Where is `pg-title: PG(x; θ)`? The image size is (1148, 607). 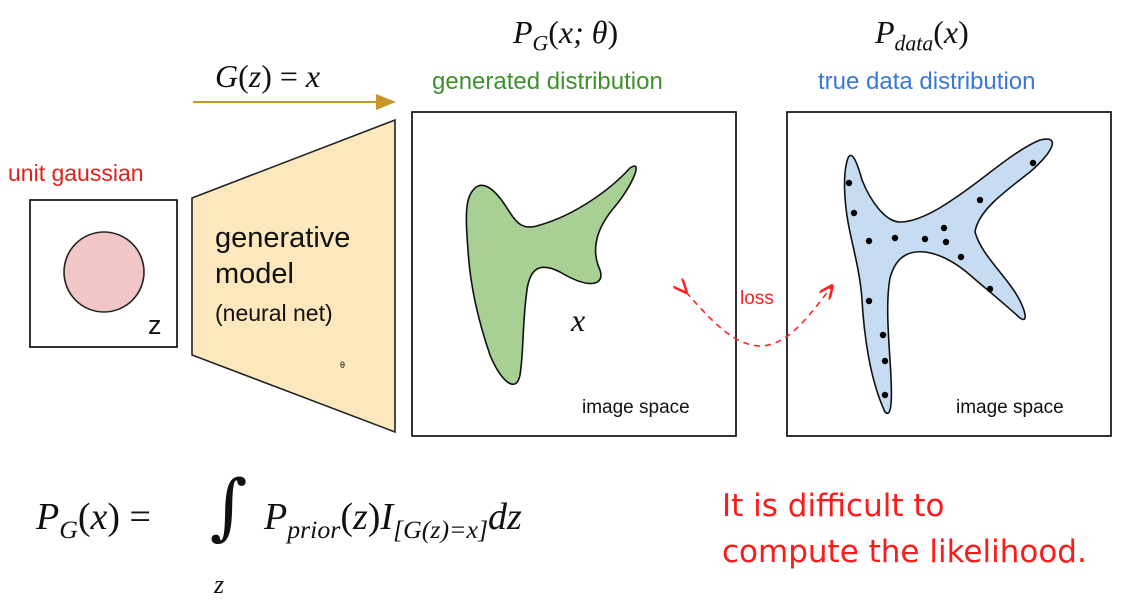 pg-title: PG(x; θ) is located at coordinates (566, 35).